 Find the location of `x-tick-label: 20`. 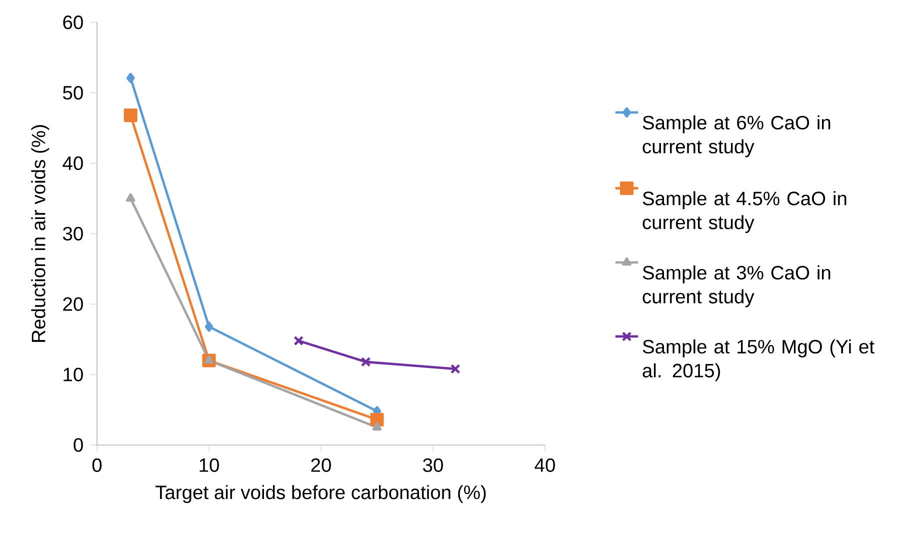

x-tick-label: 20 is located at coordinates (321, 465).